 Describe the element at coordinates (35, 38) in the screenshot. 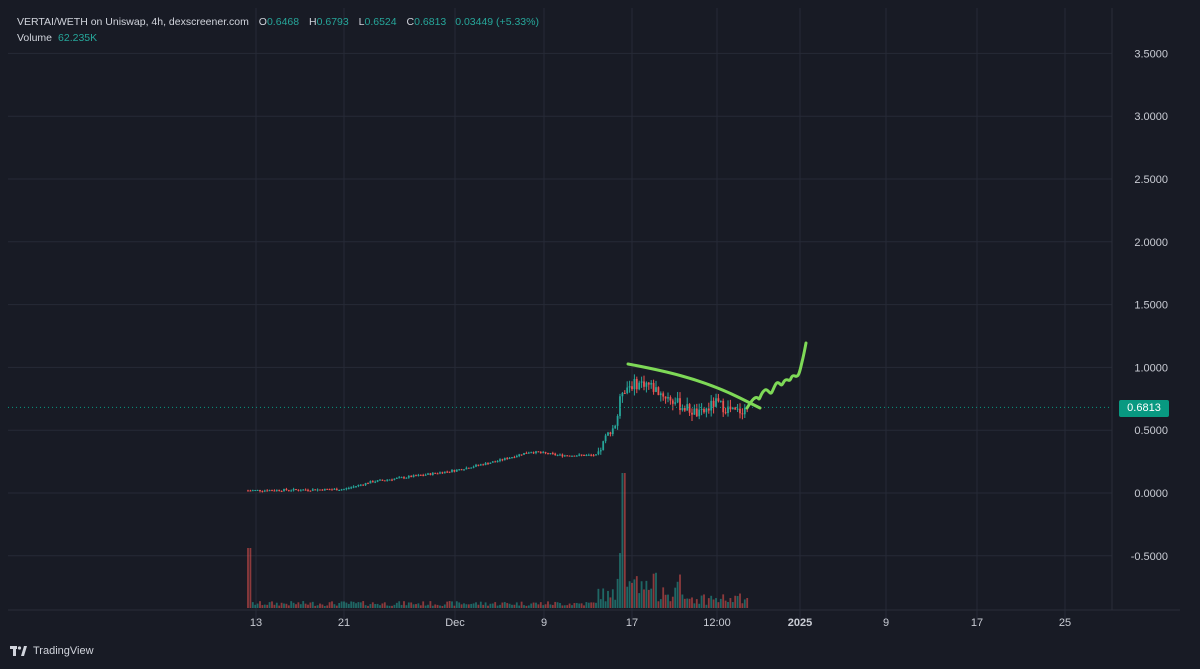

I see `volume-label: Volume` at that location.